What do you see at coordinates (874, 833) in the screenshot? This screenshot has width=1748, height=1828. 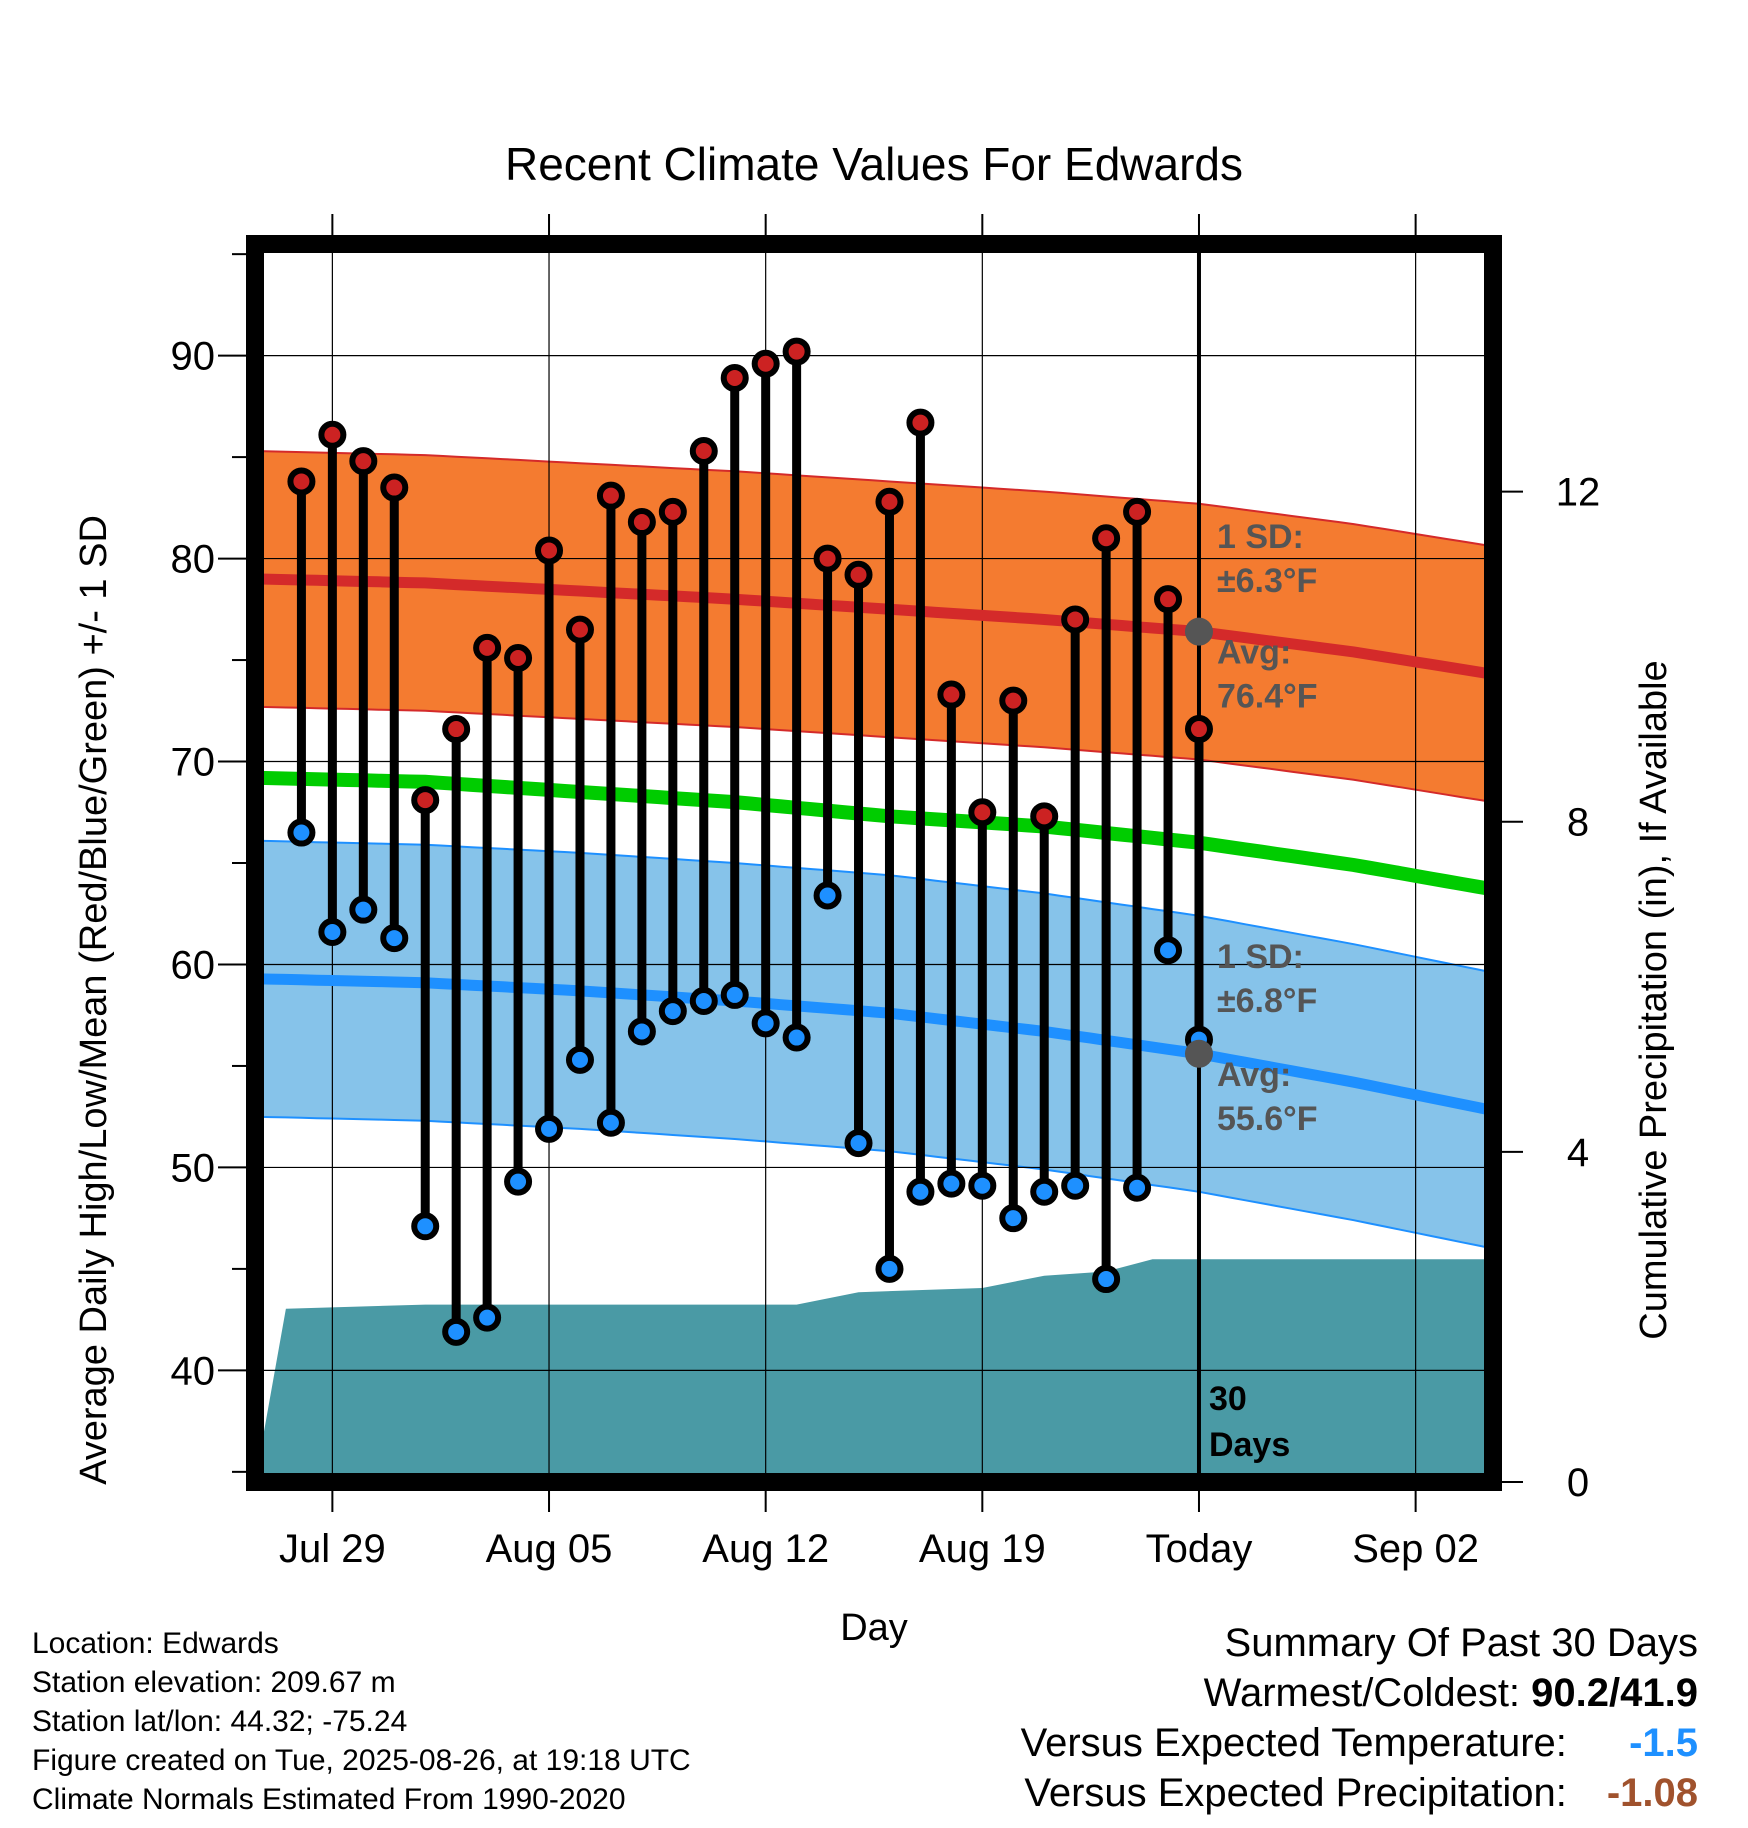 I see `mean-line` at bounding box center [874, 833].